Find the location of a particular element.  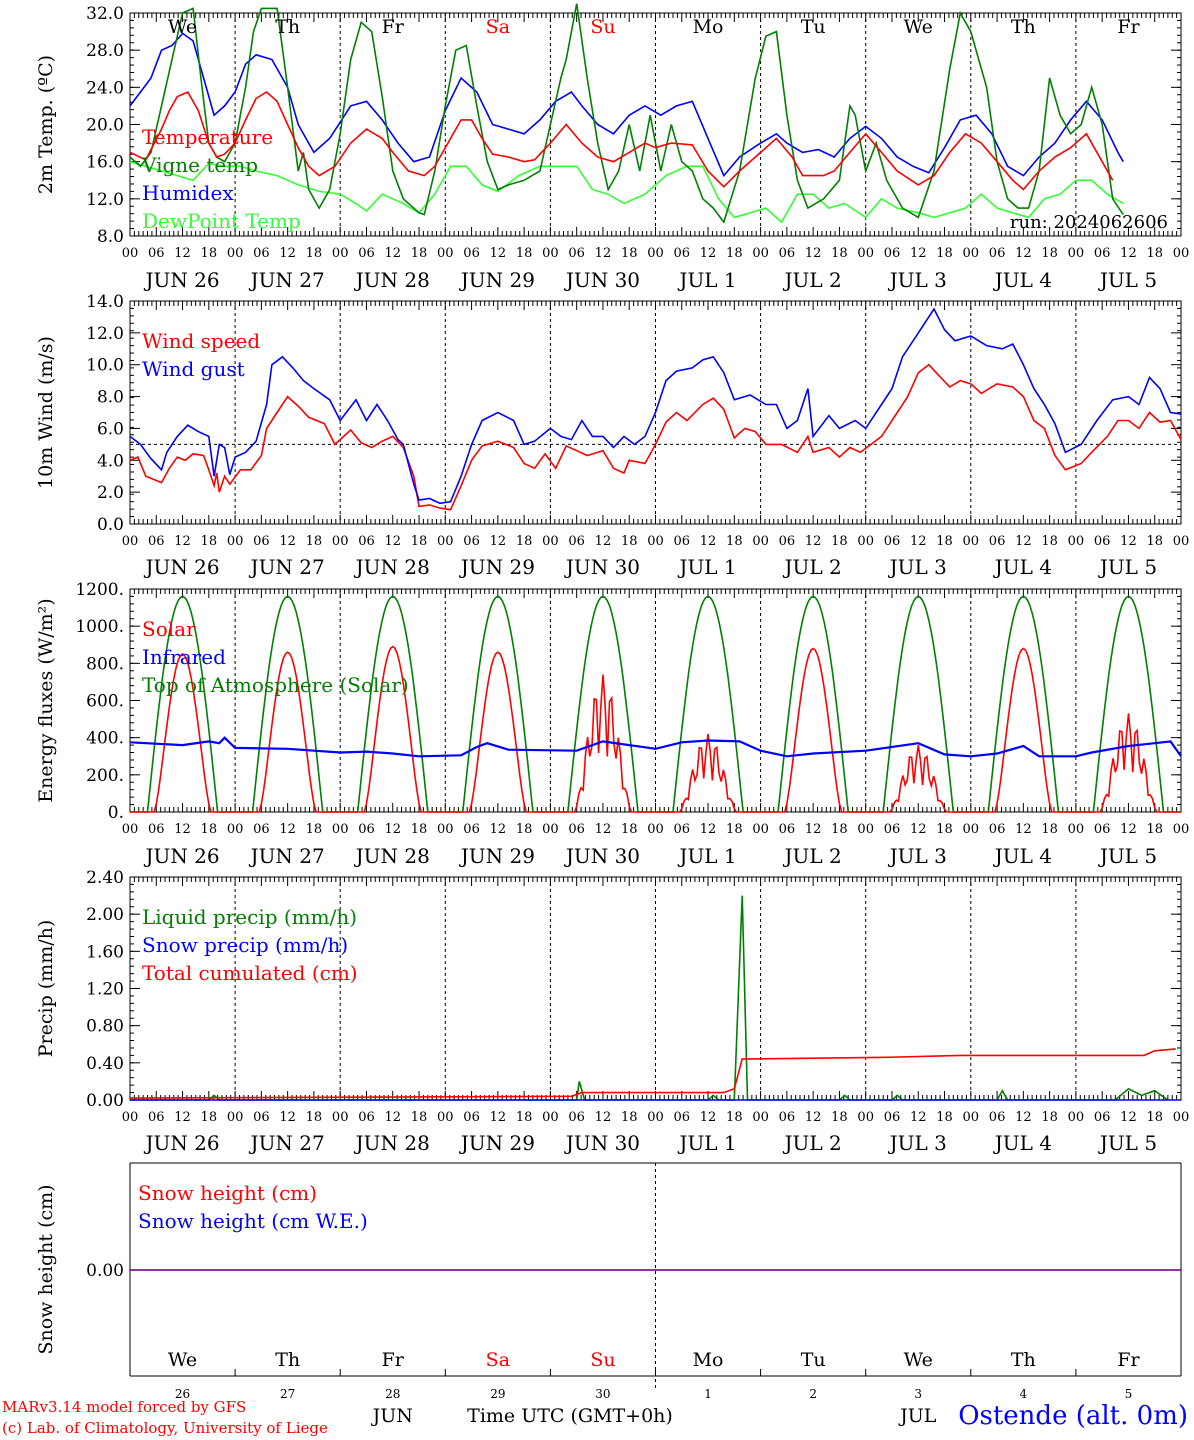

y-tick-label: 2.0 is located at coordinates (110, 493).